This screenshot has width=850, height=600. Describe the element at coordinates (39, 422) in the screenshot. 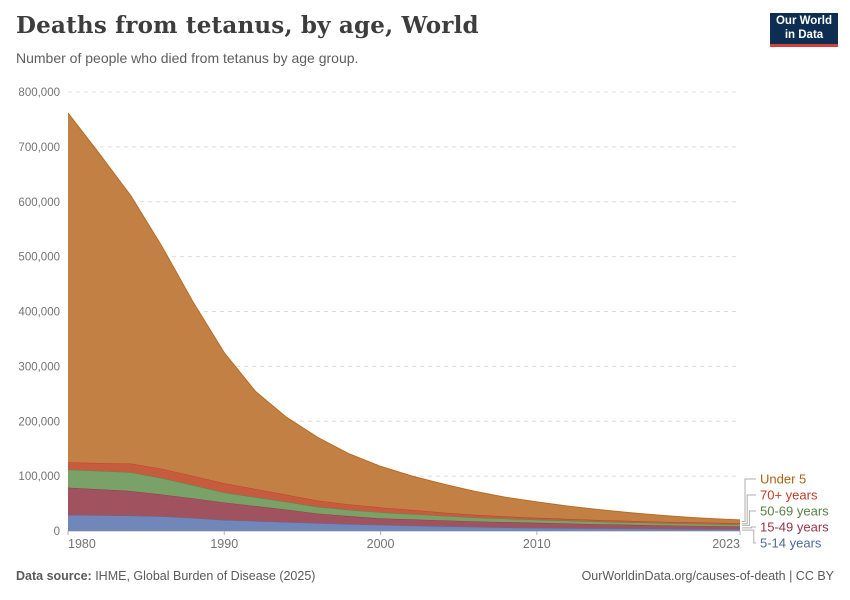

I see `y-axis-label: 200,000` at that location.